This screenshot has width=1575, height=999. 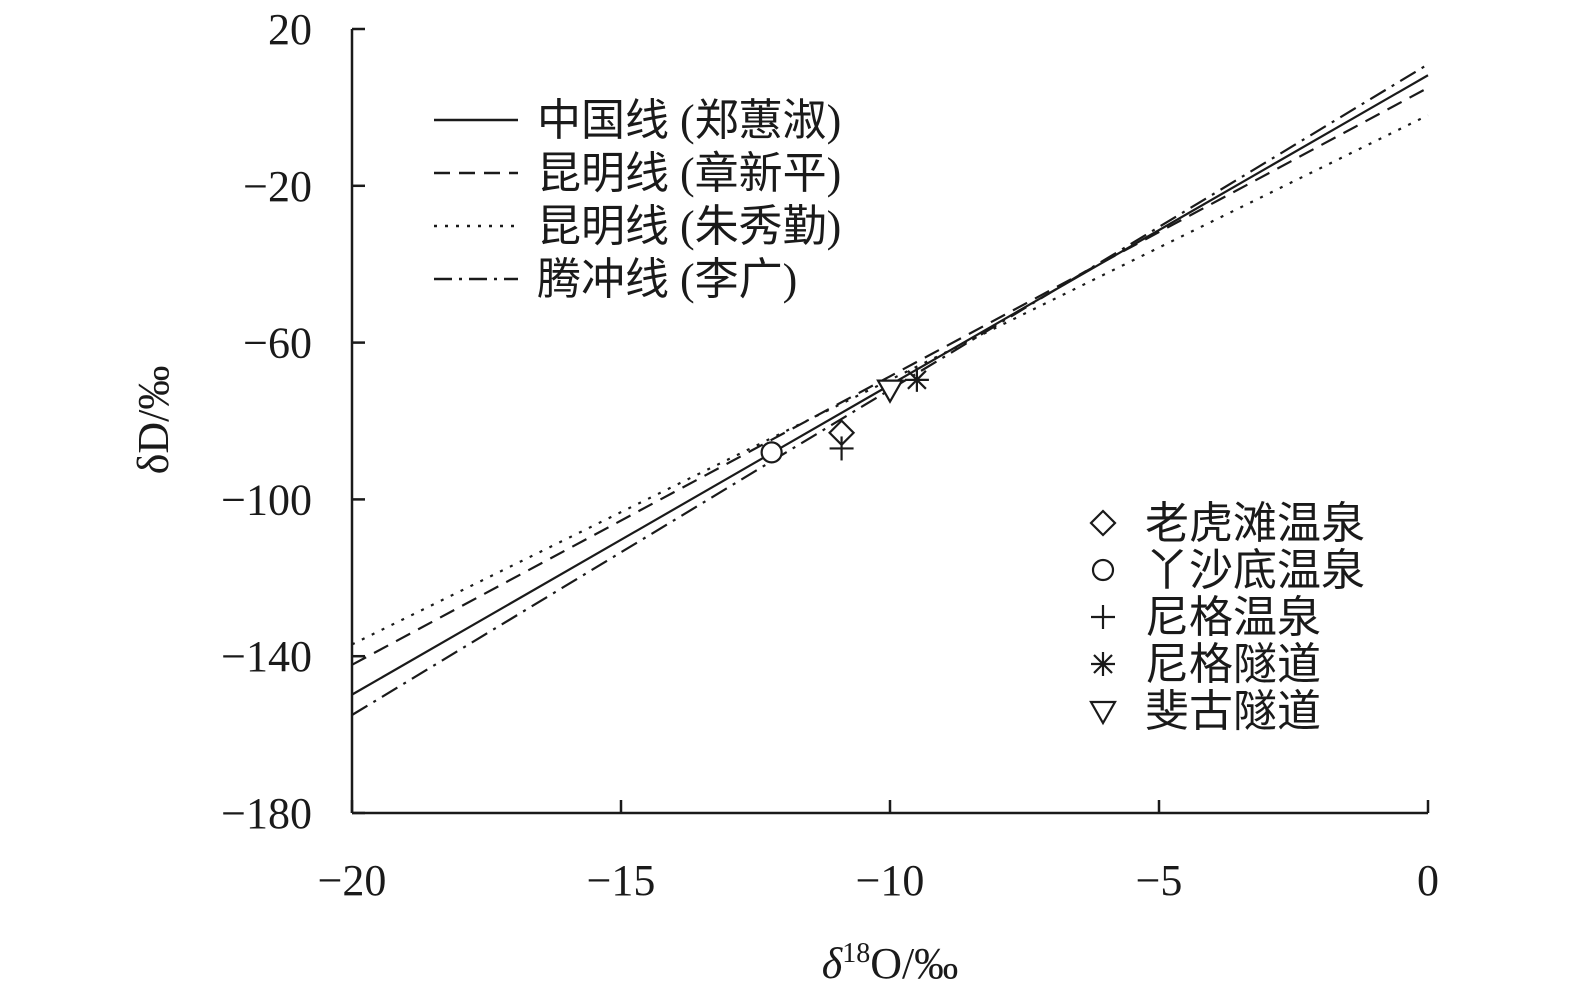 I want to click on point-plus, so click(x=841, y=448).